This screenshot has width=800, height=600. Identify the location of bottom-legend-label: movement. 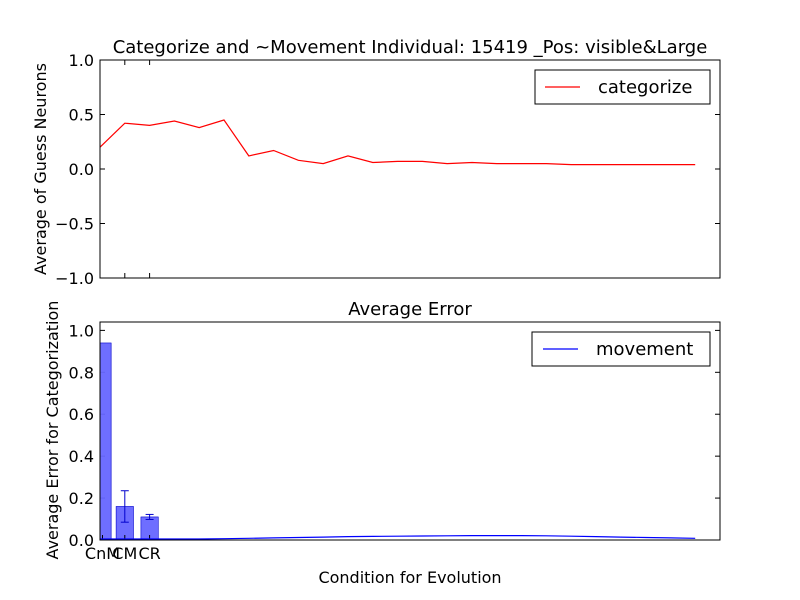
(644, 349).